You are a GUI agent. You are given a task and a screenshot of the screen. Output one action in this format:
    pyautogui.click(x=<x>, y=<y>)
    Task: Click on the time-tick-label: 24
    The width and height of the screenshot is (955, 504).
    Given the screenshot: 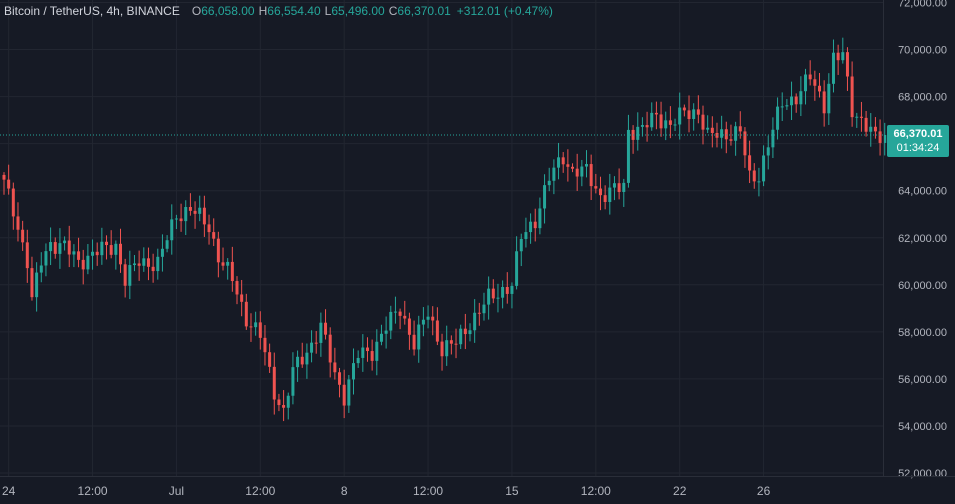 What is the action you would take?
    pyautogui.click(x=9, y=491)
    